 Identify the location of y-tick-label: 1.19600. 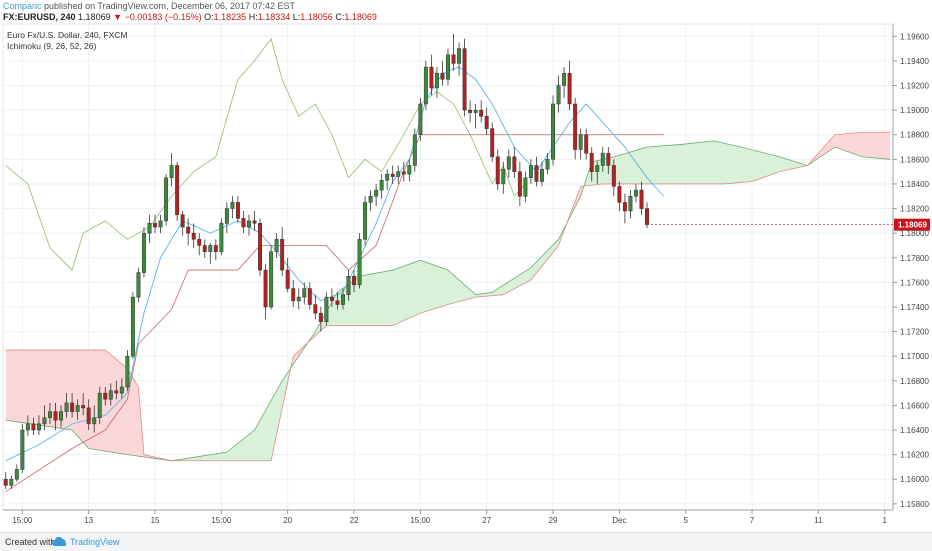
(914, 36).